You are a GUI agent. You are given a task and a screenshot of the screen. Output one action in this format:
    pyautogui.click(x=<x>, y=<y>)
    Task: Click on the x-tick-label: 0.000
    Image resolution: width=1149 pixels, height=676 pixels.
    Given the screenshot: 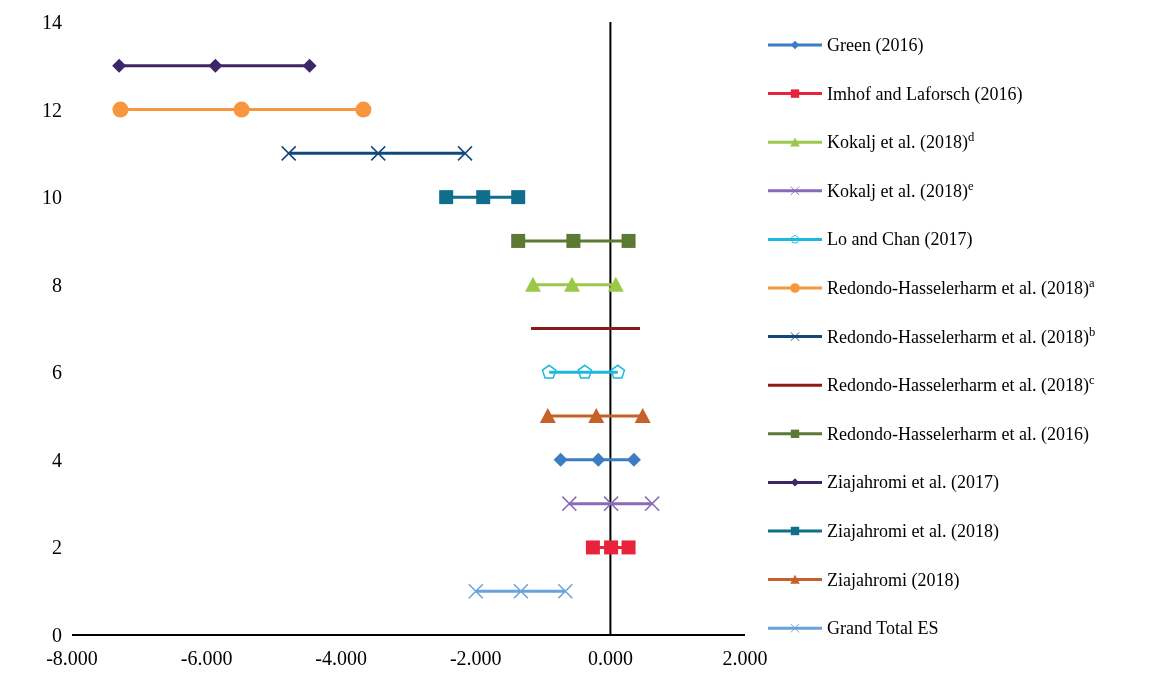 What is the action you would take?
    pyautogui.click(x=610, y=658)
    